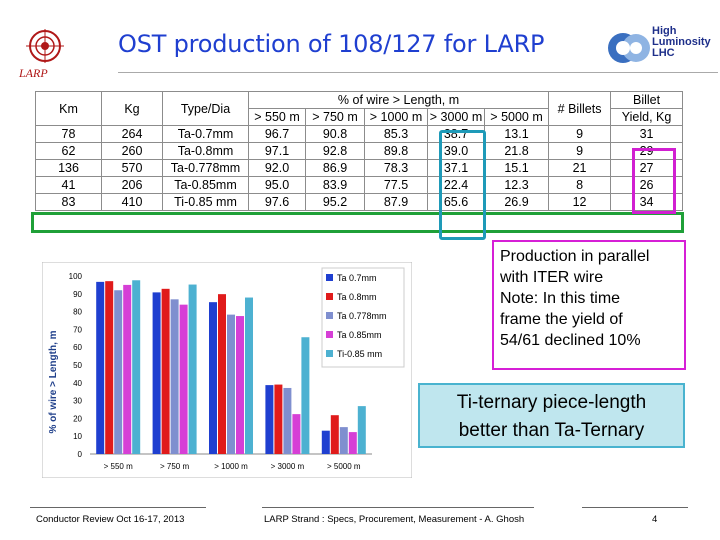 The width and height of the screenshot is (720, 540). What do you see at coordinates (68, 108) in the screenshot?
I see `header-km: Km` at bounding box center [68, 108].